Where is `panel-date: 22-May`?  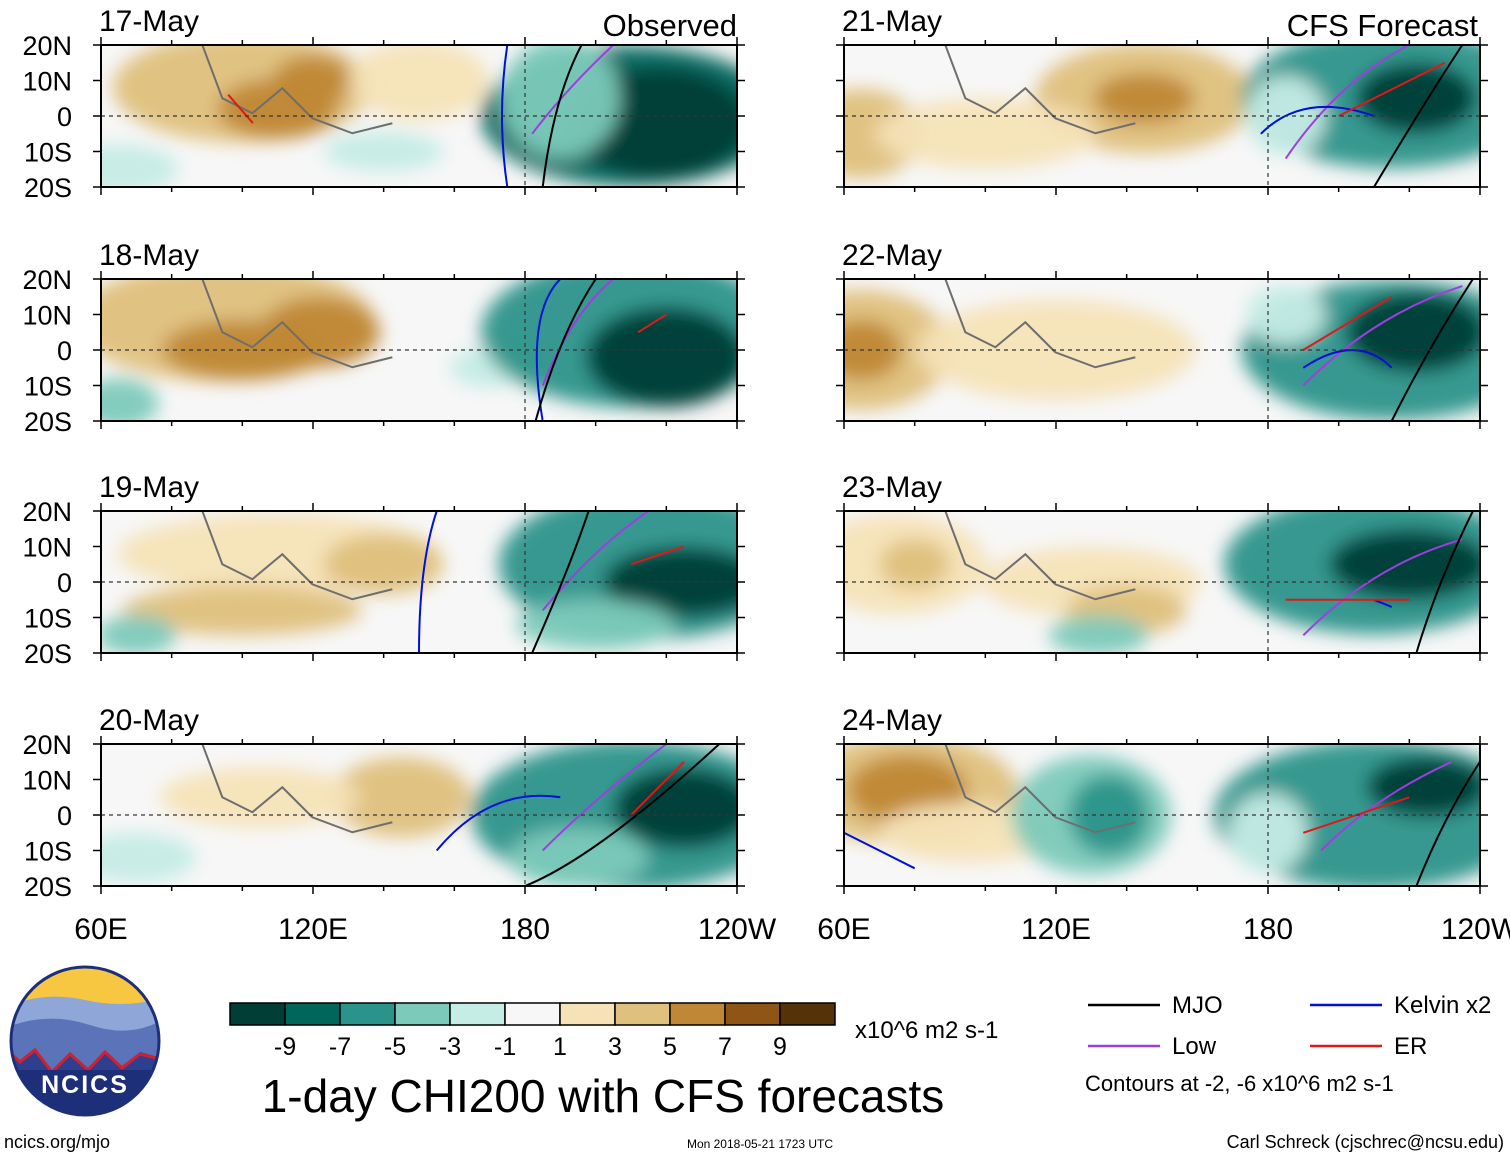 panel-date: 22-May is located at coordinates (892, 255).